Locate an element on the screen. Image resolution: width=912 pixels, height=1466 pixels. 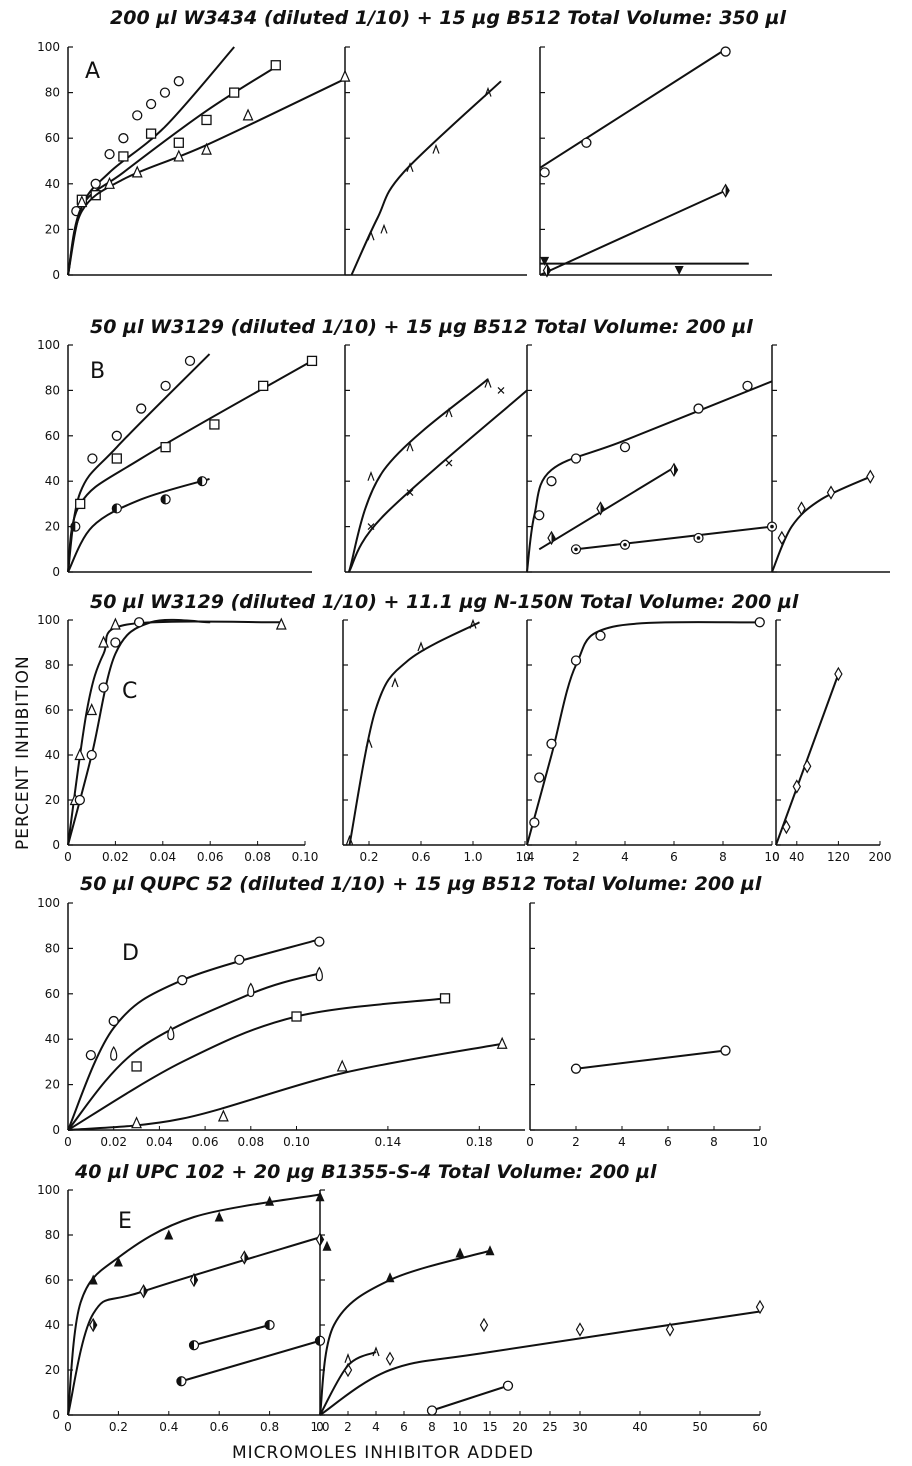
x-tick-label-c-2: 1.0 is located at coordinates (472, 857).